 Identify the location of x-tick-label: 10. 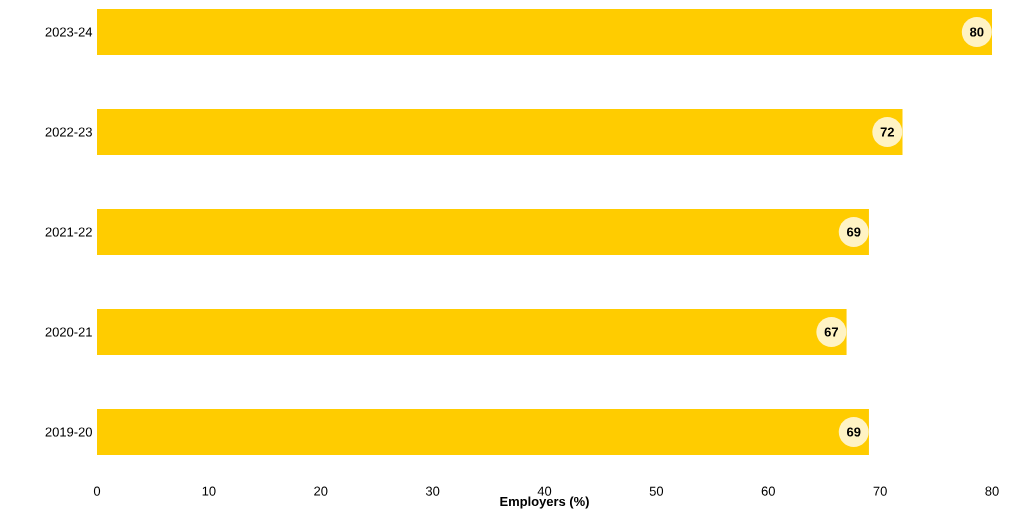
(209, 491).